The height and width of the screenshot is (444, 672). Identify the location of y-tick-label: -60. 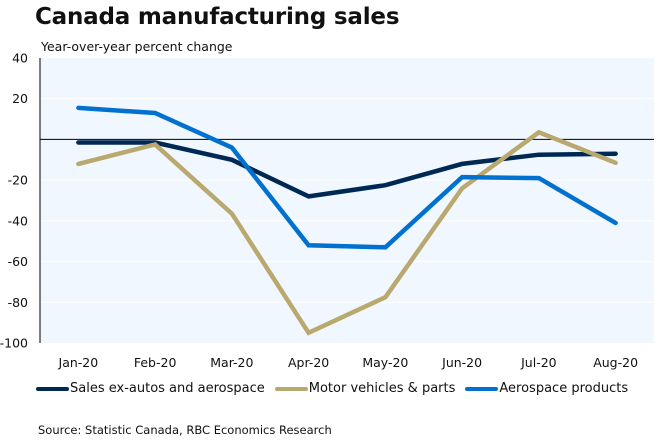
(18, 261).